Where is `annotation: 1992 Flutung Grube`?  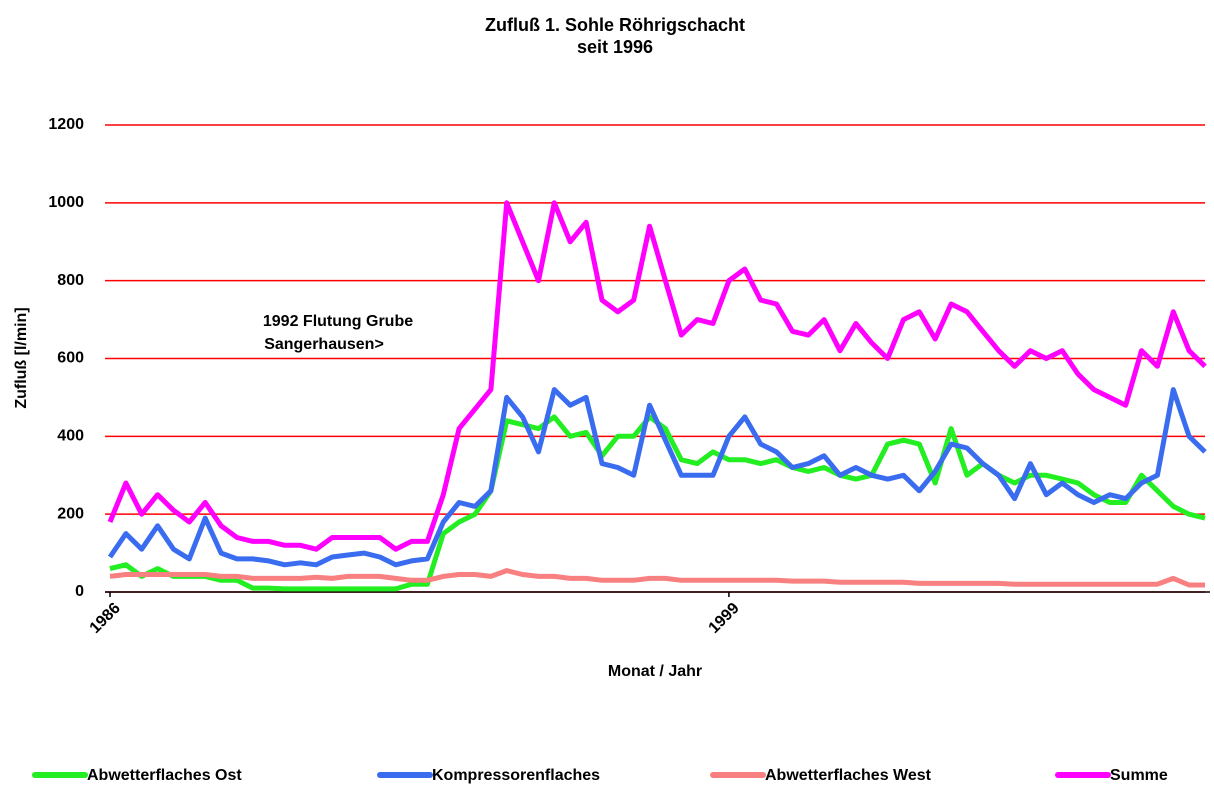
annotation: 1992 Flutung Grube is located at coordinates (338, 321).